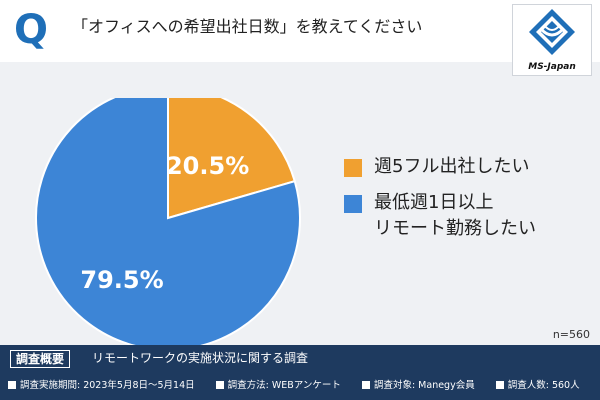 Image resolution: width=600 pixels, height=400 pixels. Describe the element at coordinates (200, 358) in the screenshot. I see `survey-title: リモートワークの実施状況に関する調査` at that location.